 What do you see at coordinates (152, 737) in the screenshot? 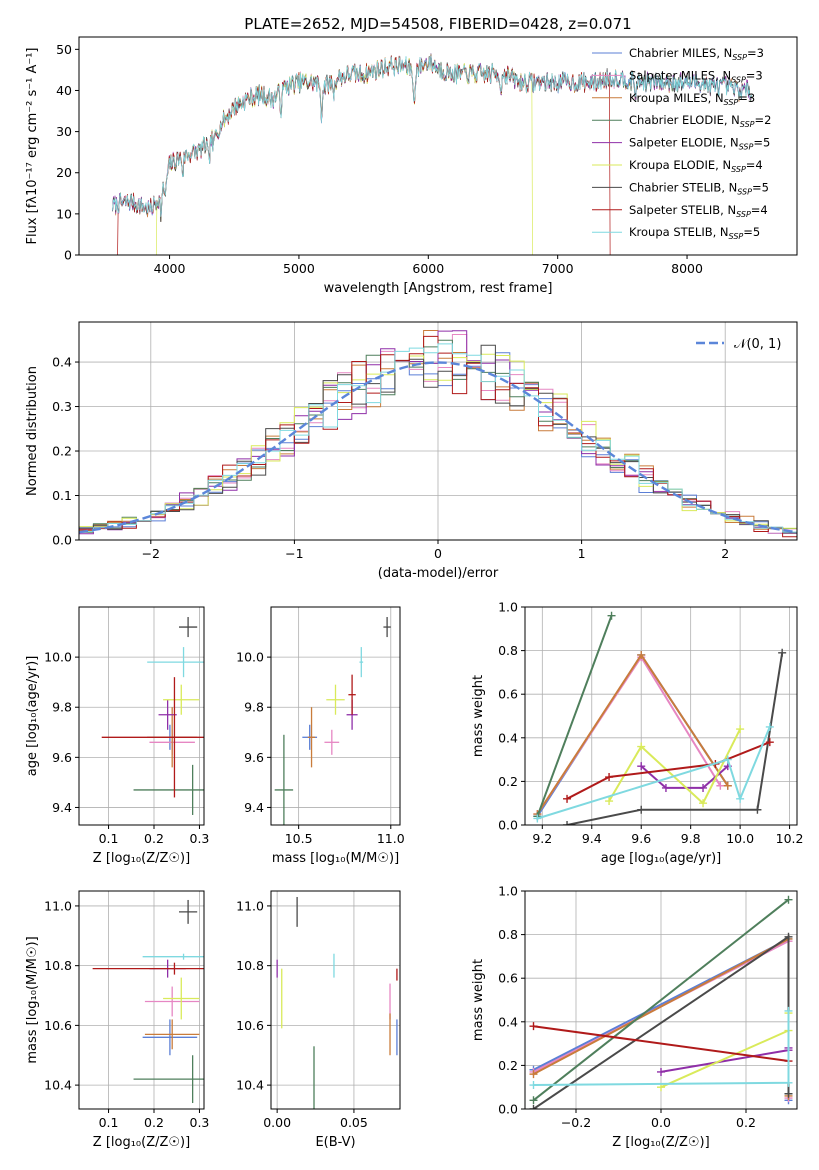
I see `point-salpeter_stelib` at bounding box center [152, 737].